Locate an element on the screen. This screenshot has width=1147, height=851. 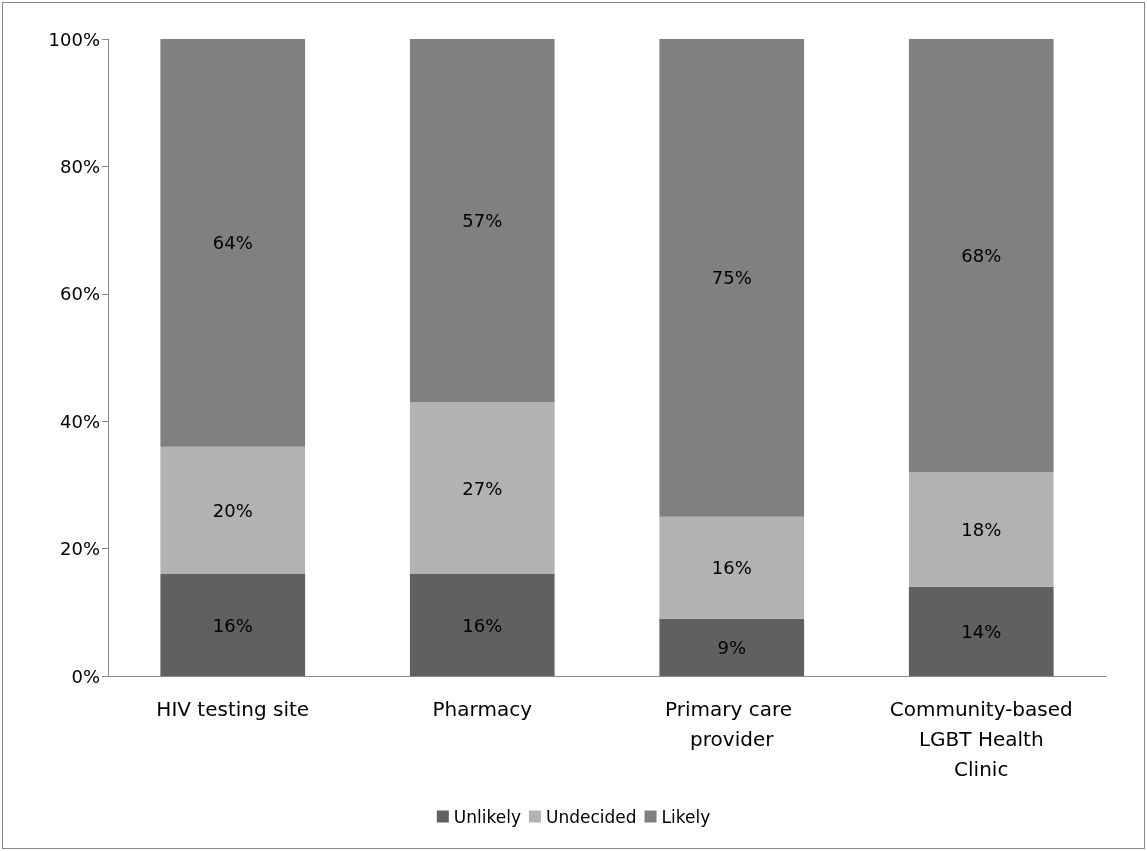
data-label: 57% is located at coordinates (482, 221).